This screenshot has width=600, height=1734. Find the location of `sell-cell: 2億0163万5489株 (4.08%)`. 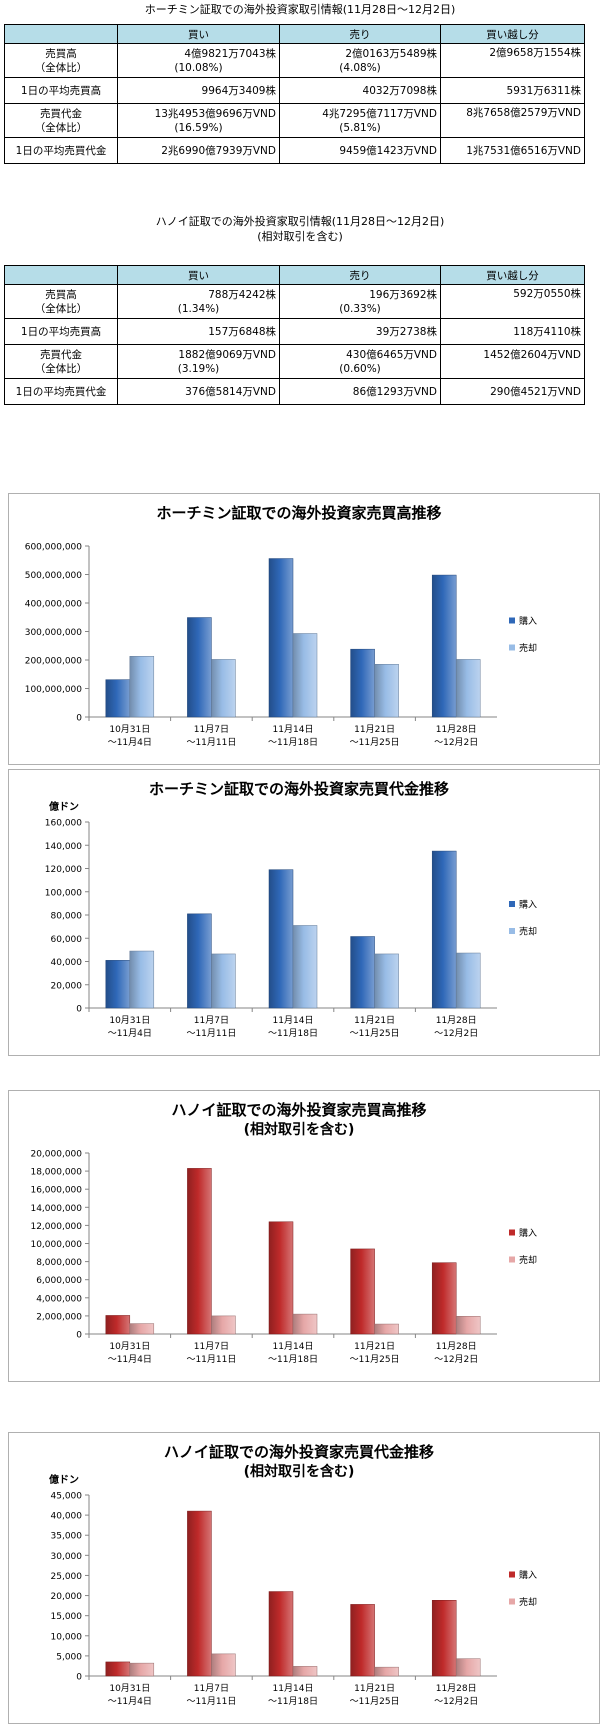

sell-cell: 2億0163万5489株 (4.08%) is located at coordinates (360, 60).